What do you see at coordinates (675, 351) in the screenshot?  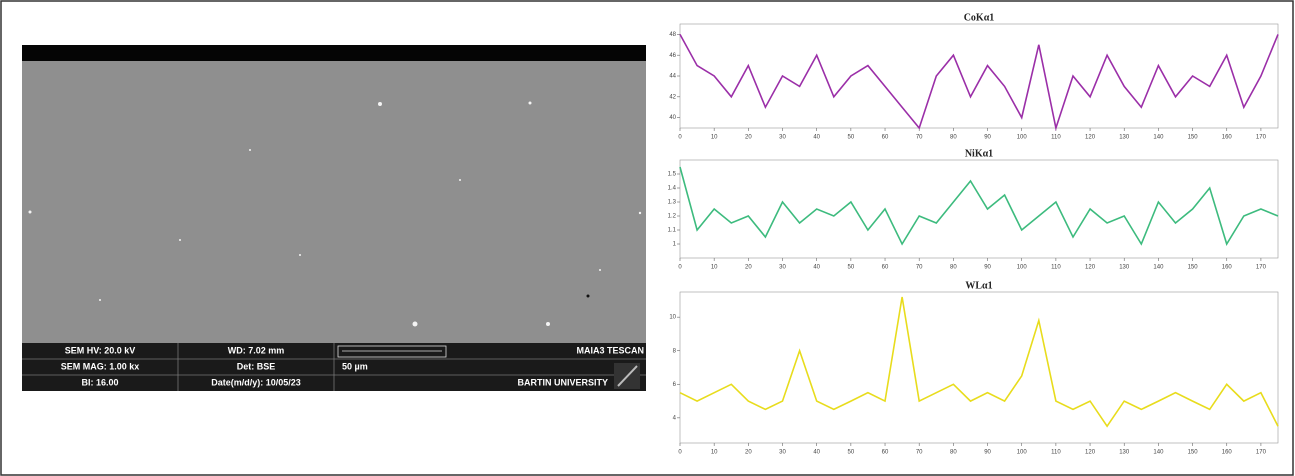 I see `y-tick-label: 8` at bounding box center [675, 351].